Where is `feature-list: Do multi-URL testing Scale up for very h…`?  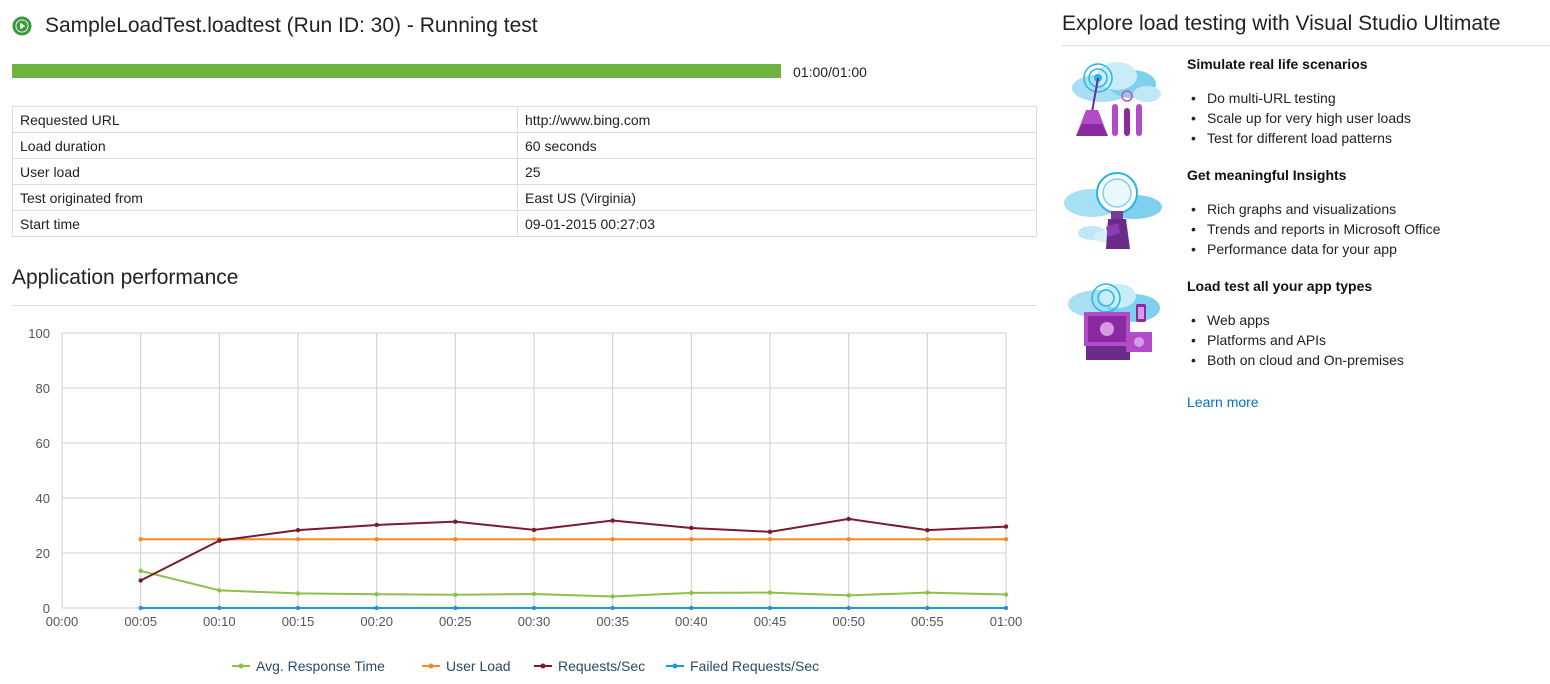
feature-list: Do multi-URL testing Scale up for very h… is located at coordinates (1299, 118).